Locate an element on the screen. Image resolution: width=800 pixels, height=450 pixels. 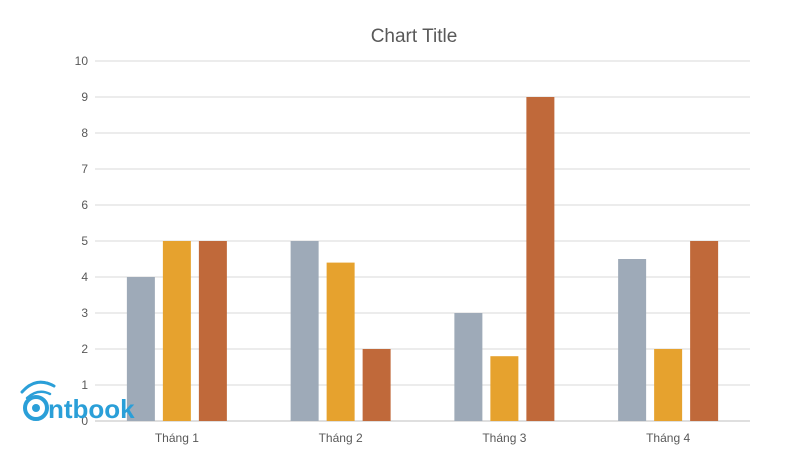
x-tick-label: Tháng 2 is located at coordinates (341, 438).